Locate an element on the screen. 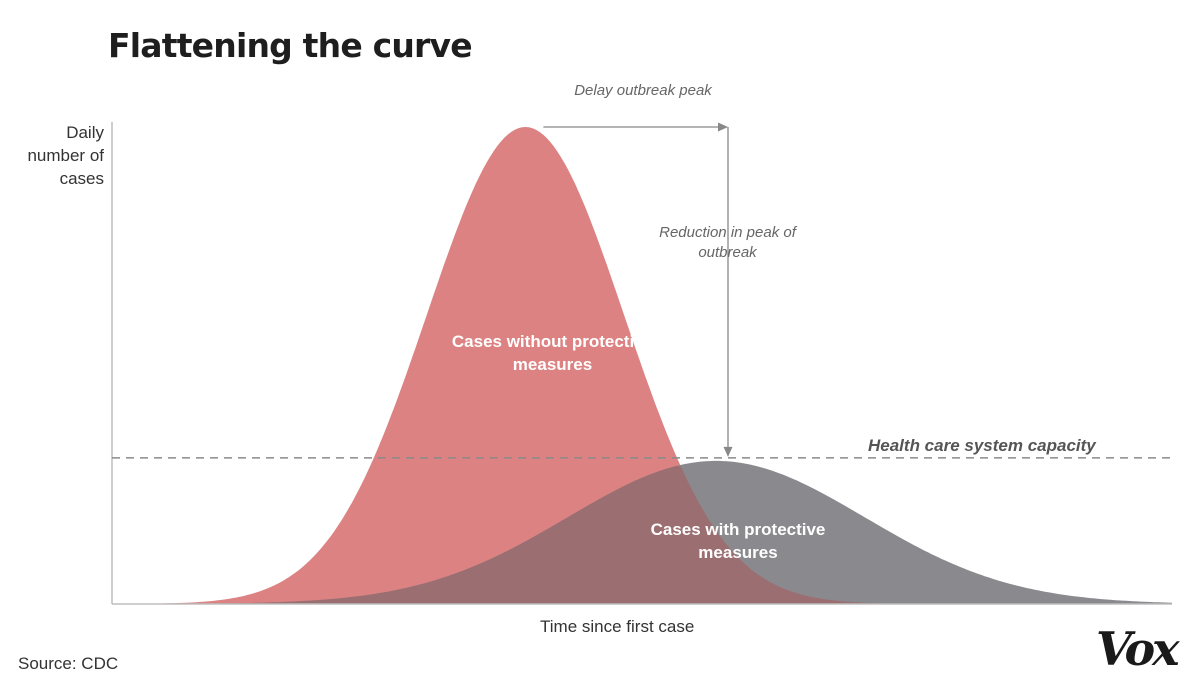  reduction-arrowhead-icon is located at coordinates (728, 451).